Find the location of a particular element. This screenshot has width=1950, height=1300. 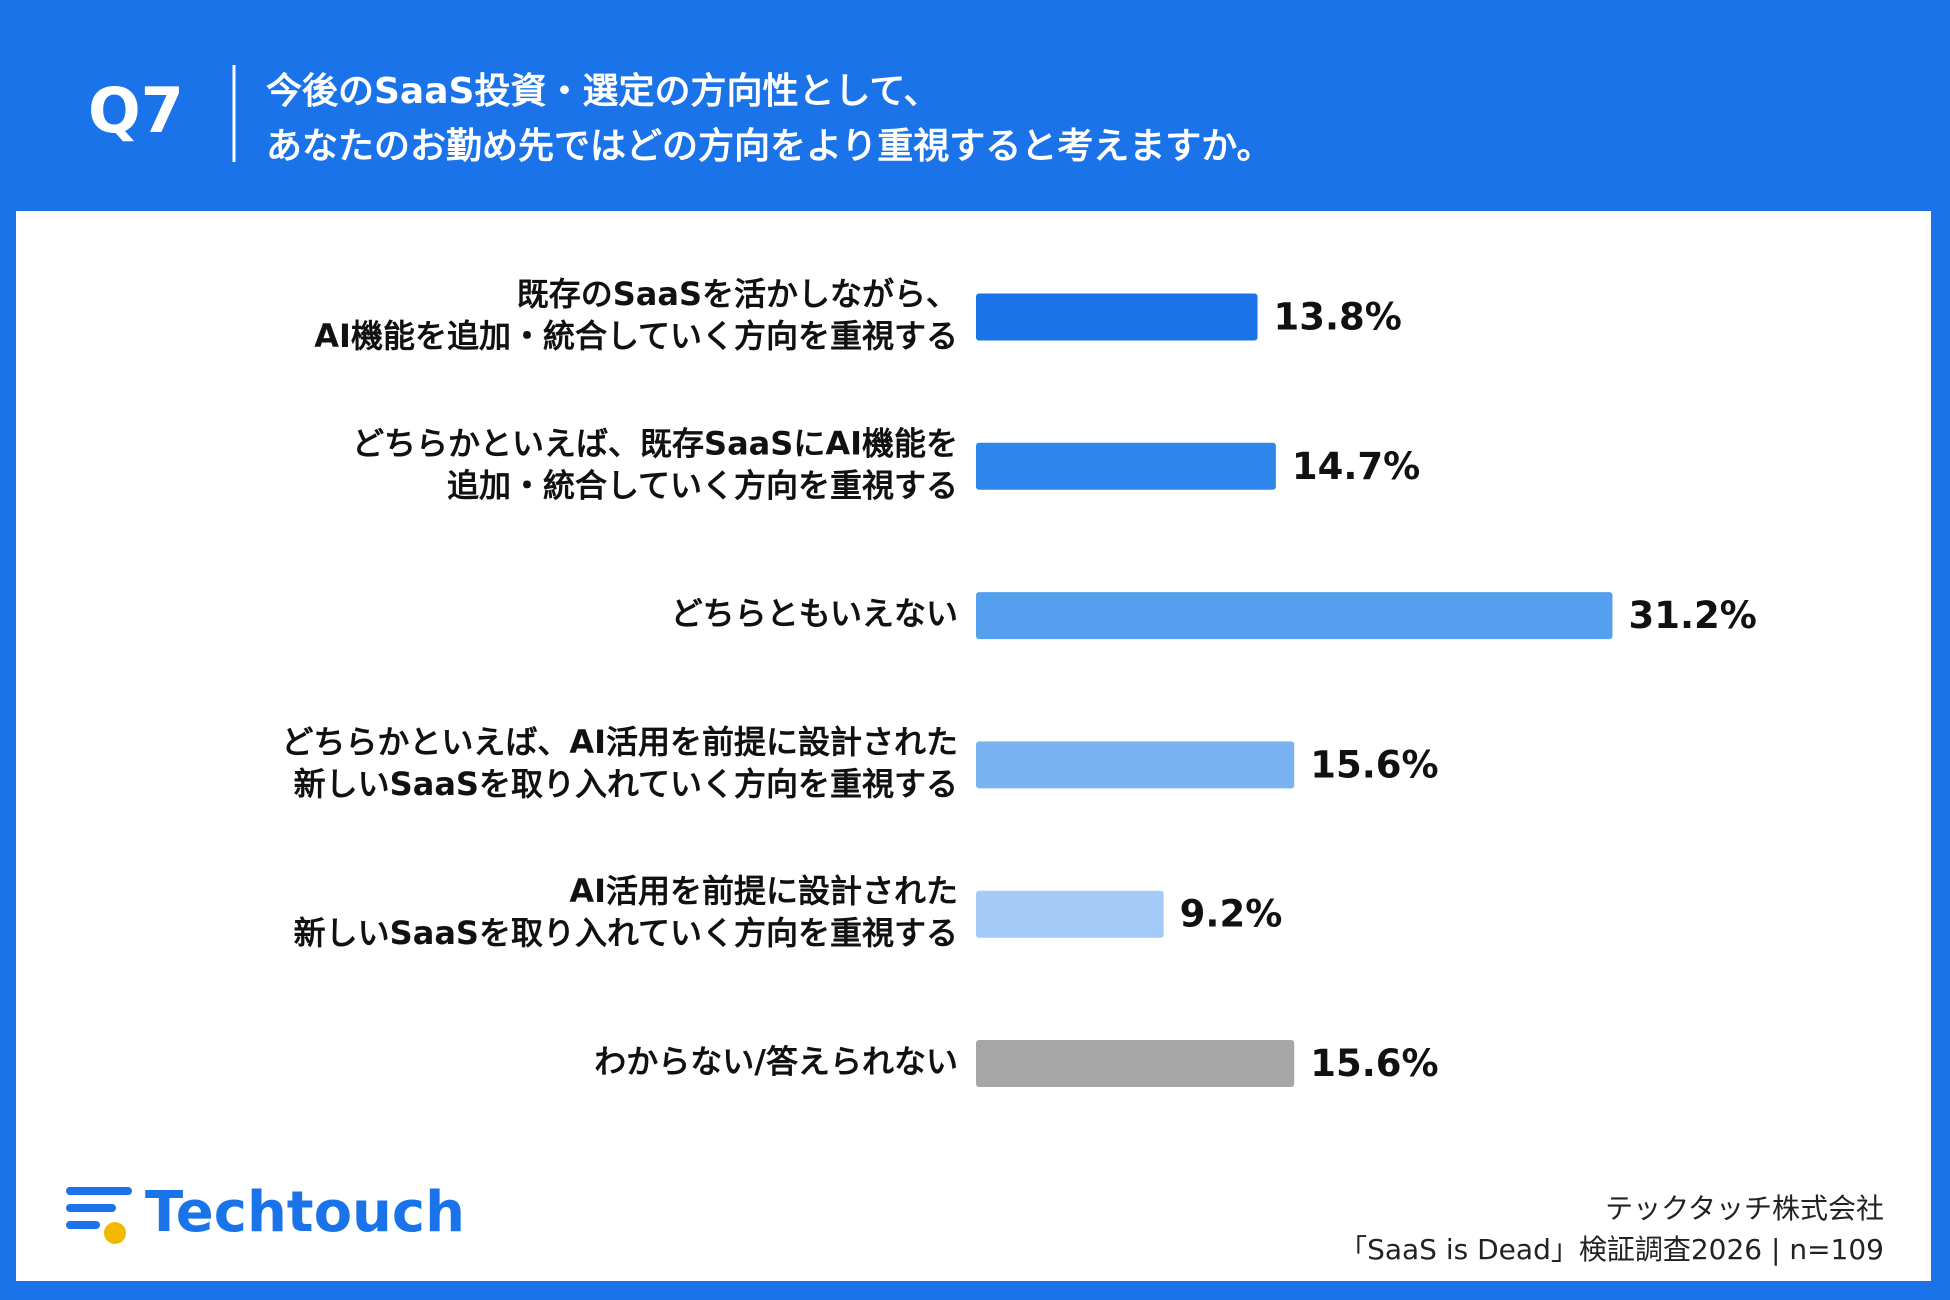

source-line: テックタッチ株式会社 is located at coordinates (1744, 1208).